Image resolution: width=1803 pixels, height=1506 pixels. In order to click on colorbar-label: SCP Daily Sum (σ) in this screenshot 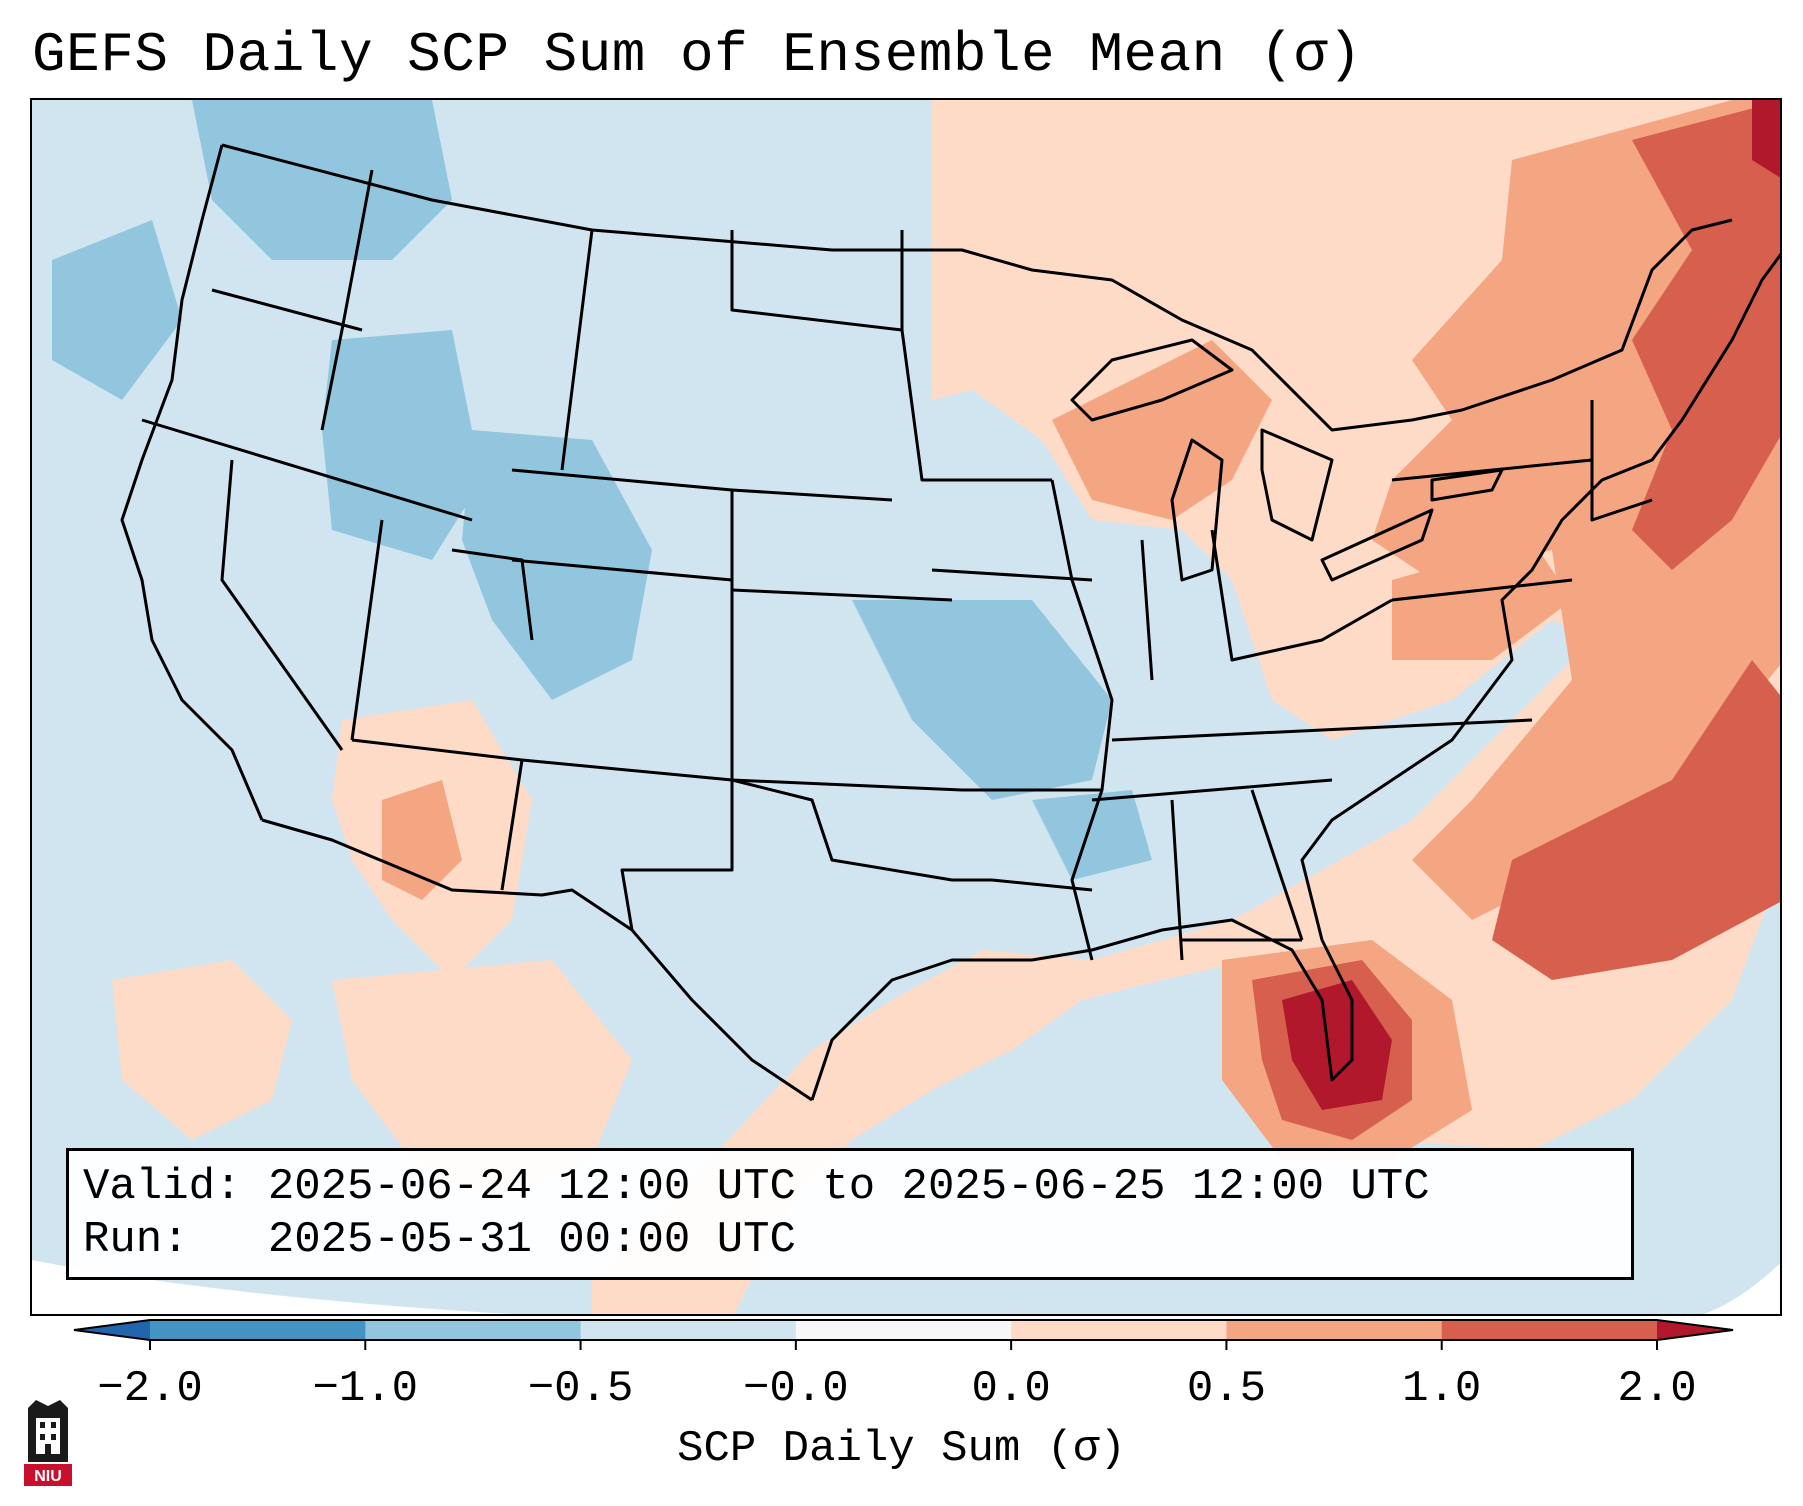, I will do `click(901, 1449)`.